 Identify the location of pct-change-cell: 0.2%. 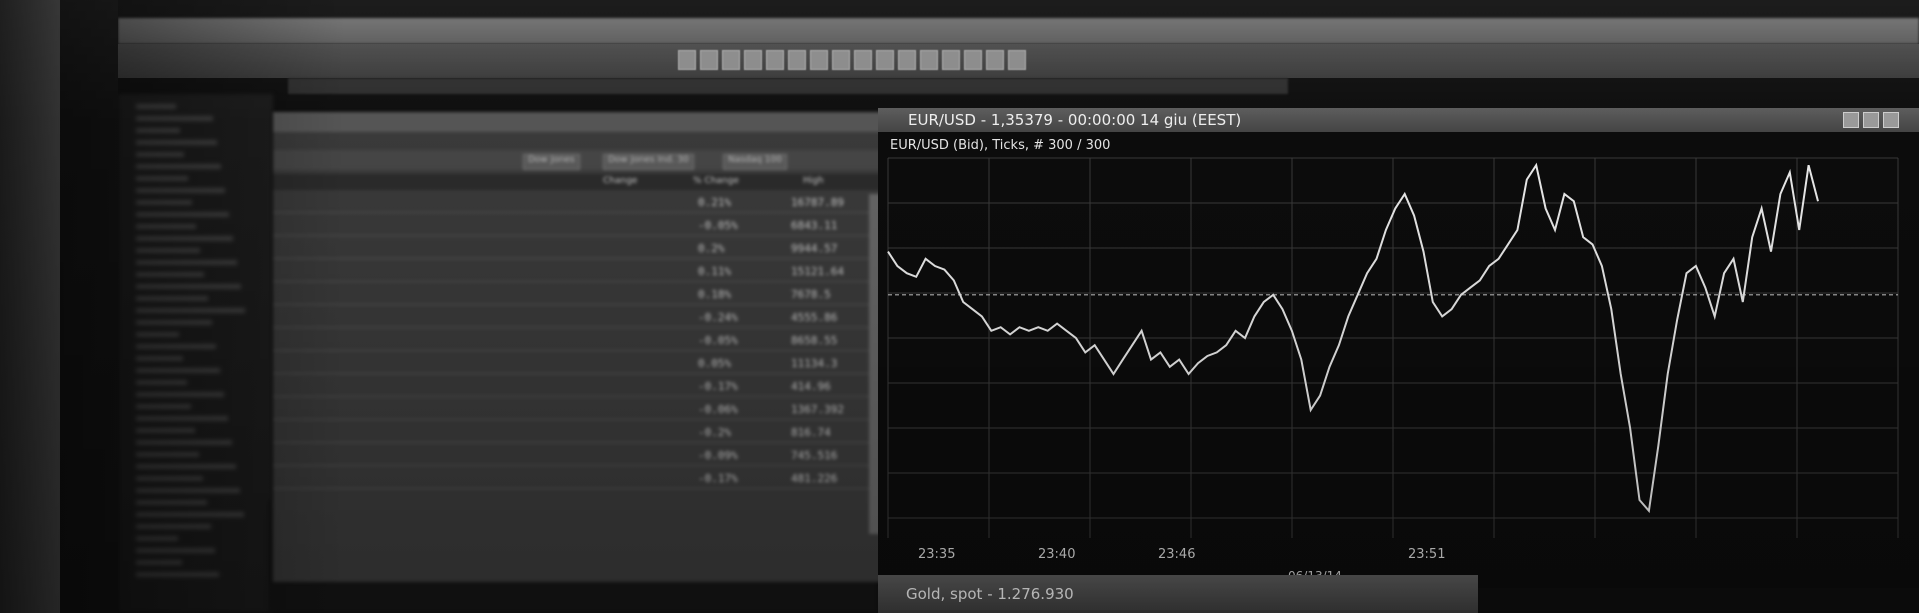
(711, 248).